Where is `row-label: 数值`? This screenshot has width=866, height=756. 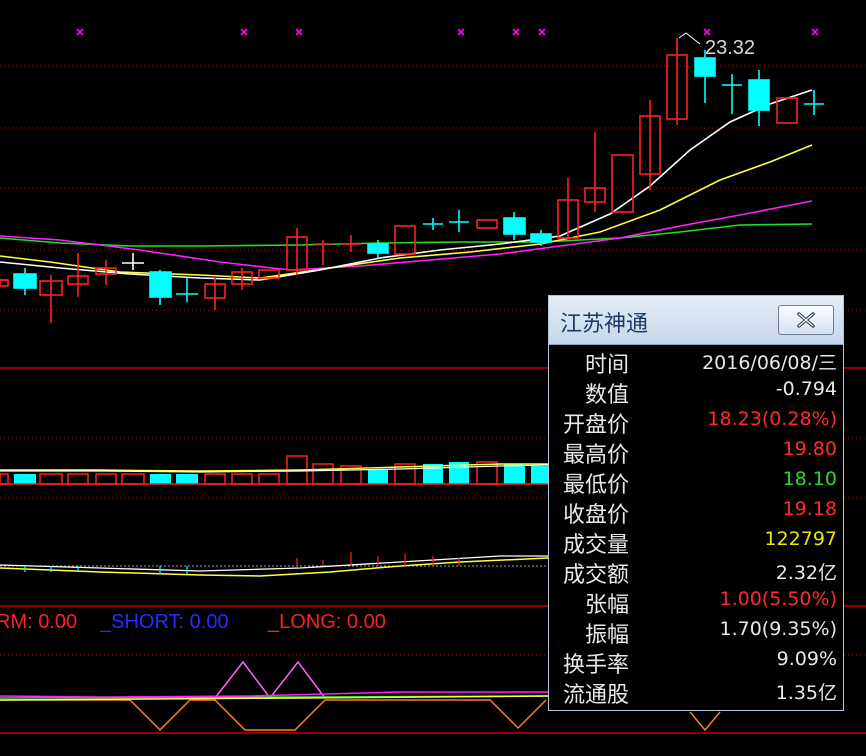
row-label: 数值 is located at coordinates (606, 395).